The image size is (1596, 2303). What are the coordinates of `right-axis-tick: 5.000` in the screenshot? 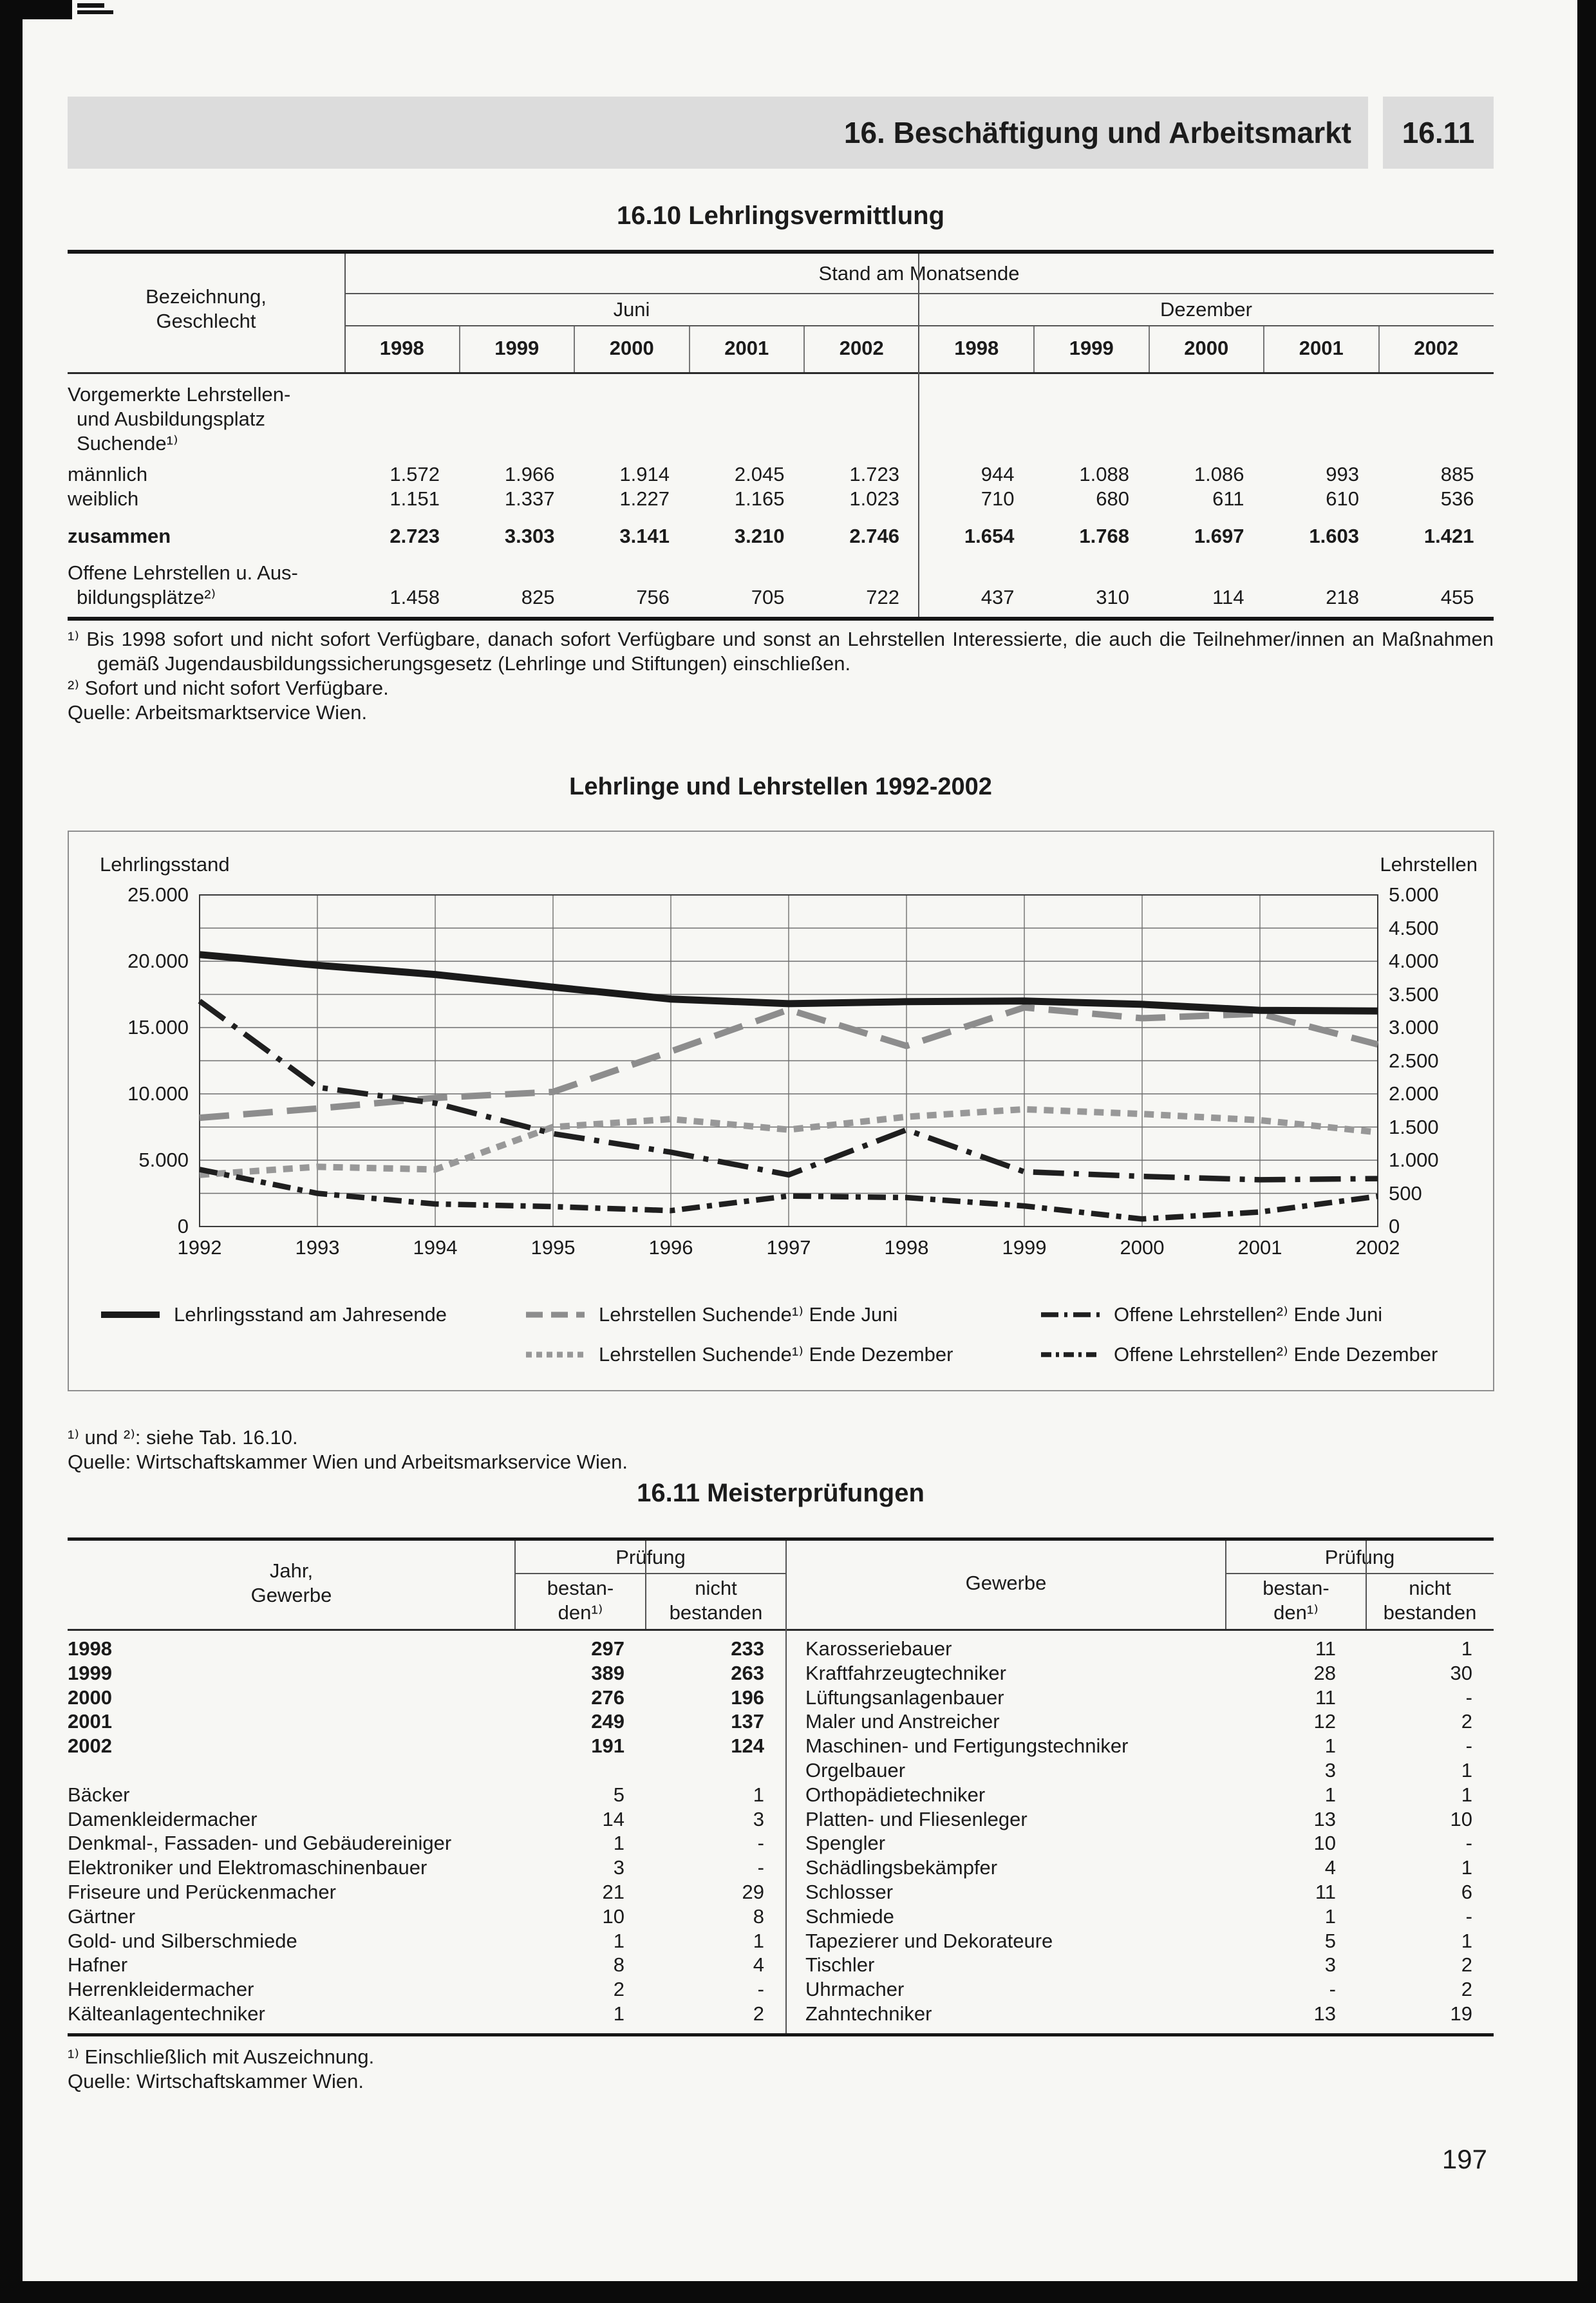 It's located at (1414, 894).